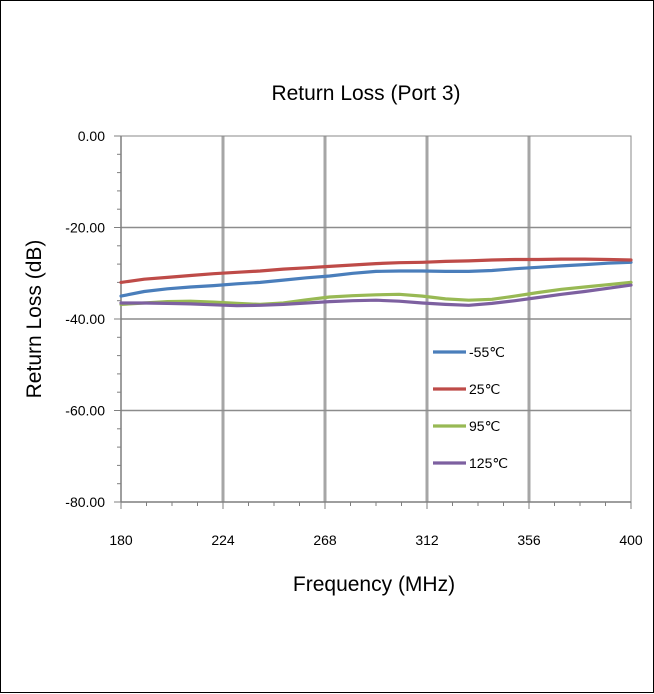 This screenshot has height=694, width=654. Describe the element at coordinates (631, 540) in the screenshot. I see `x-tick-label: 400` at that location.